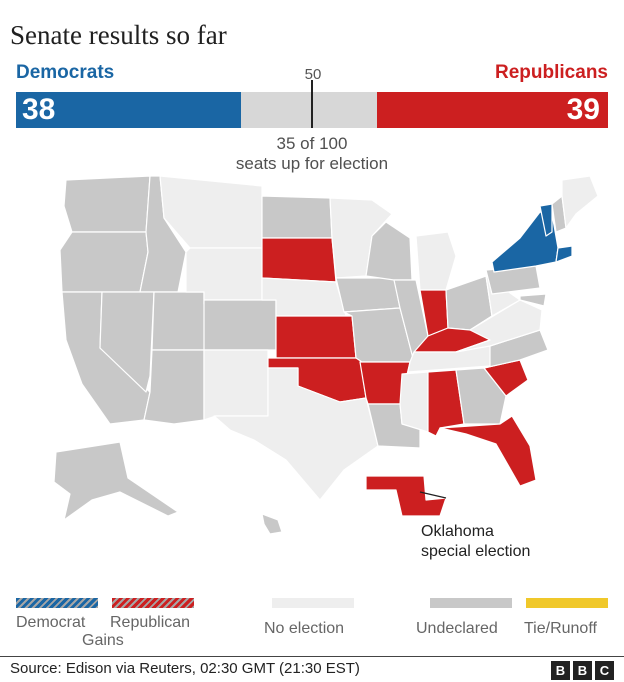 The height and width of the screenshot is (682, 624). What do you see at coordinates (65, 72) in the screenshot?
I see `democrats-label: Democrats` at bounding box center [65, 72].